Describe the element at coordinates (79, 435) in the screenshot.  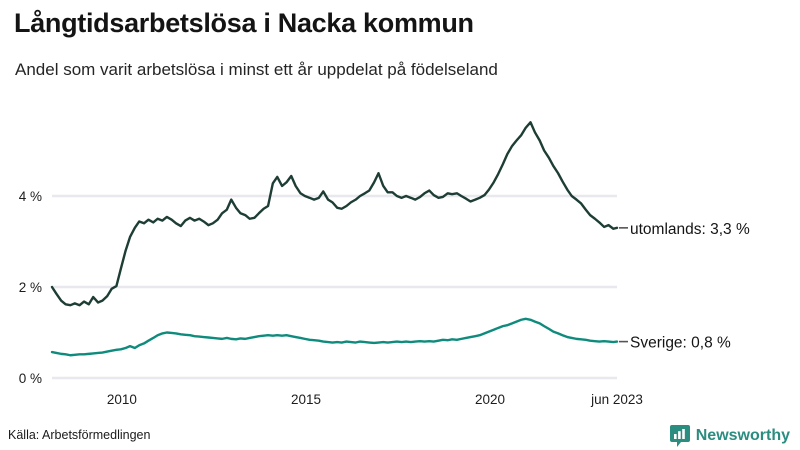
I see `source-note: Källa: Arbetsförmedlingen` at that location.